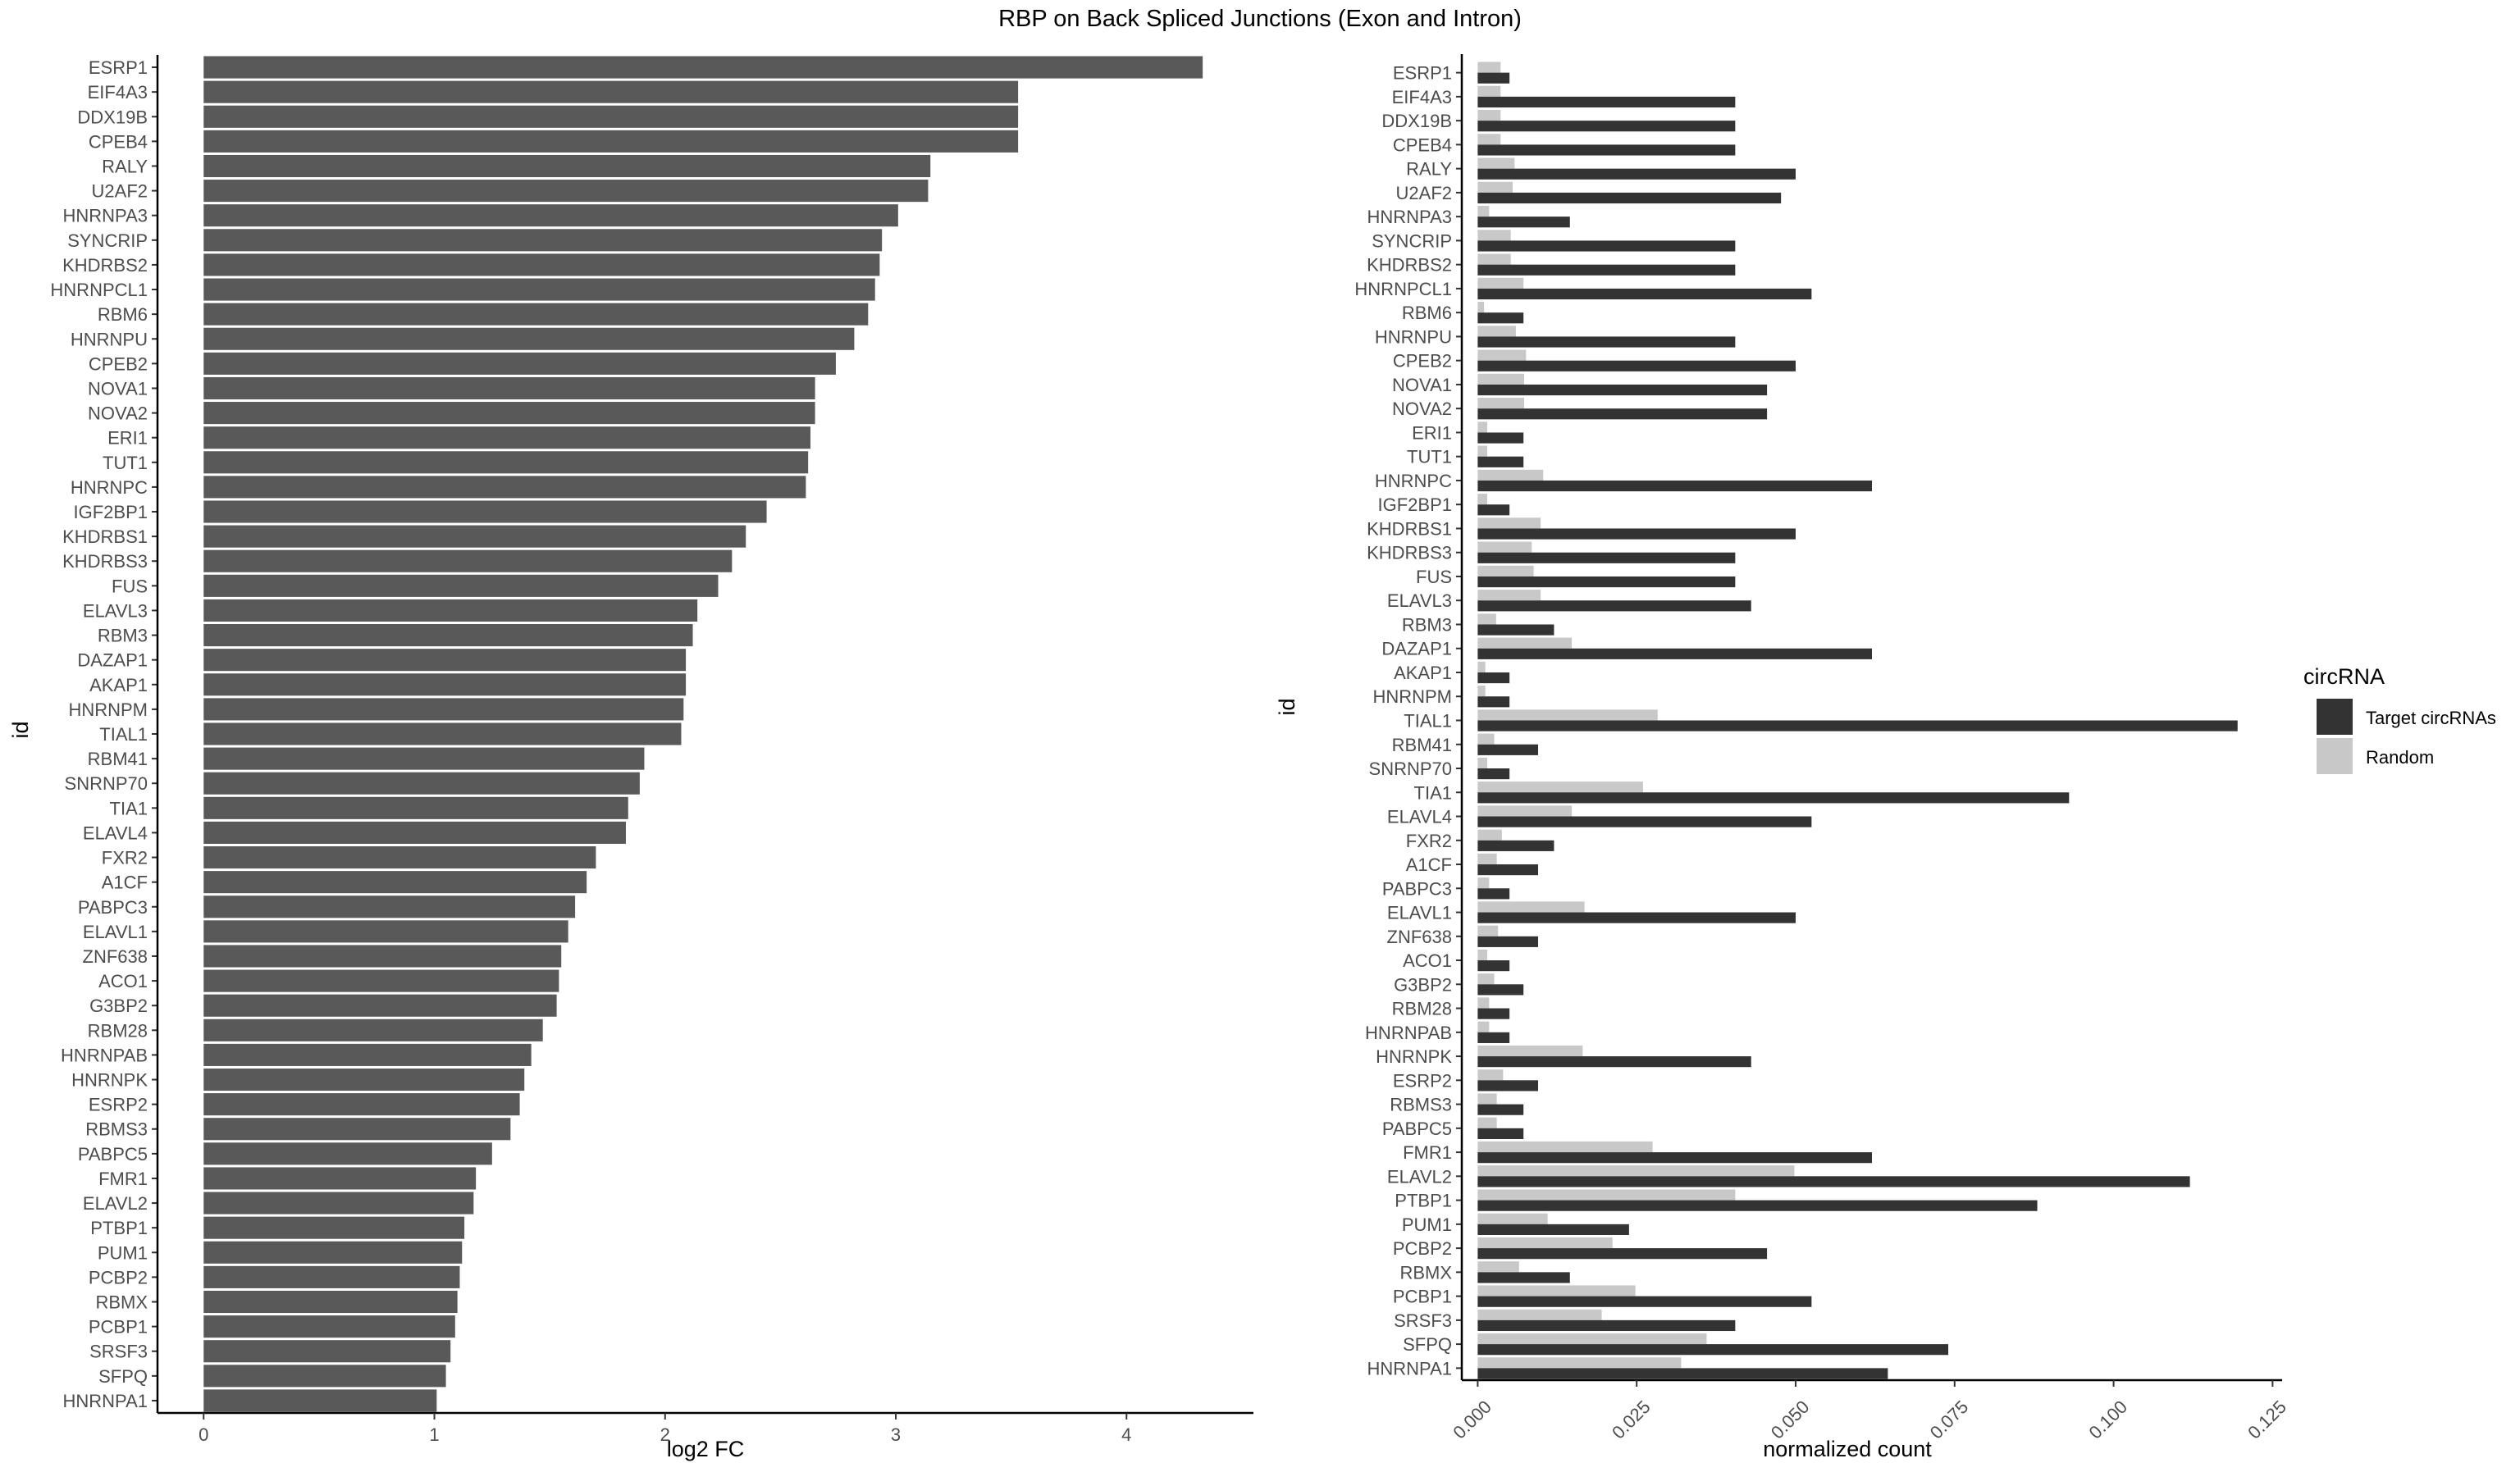  I want to click on bar-khdrbs1, so click(475, 536).